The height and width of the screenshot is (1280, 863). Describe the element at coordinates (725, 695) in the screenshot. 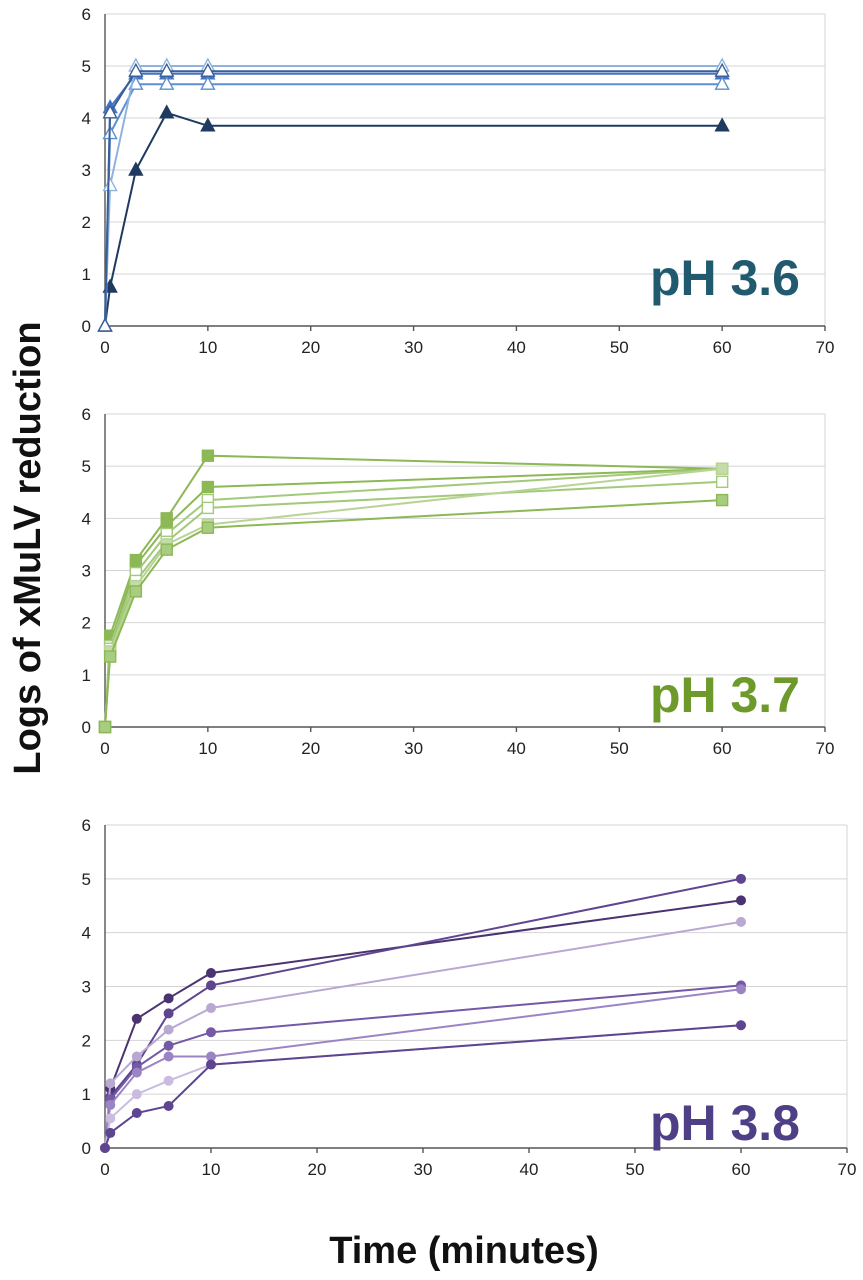

I see `ph-annotation: pH 3.7` at that location.